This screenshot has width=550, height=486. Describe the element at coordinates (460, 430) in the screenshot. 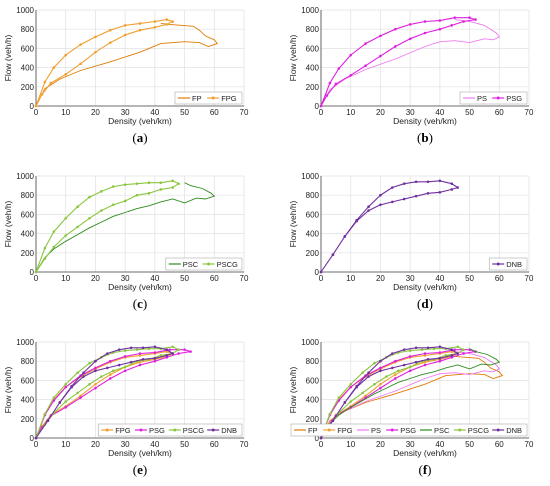

I see `legend-marker-PSCG` at that location.